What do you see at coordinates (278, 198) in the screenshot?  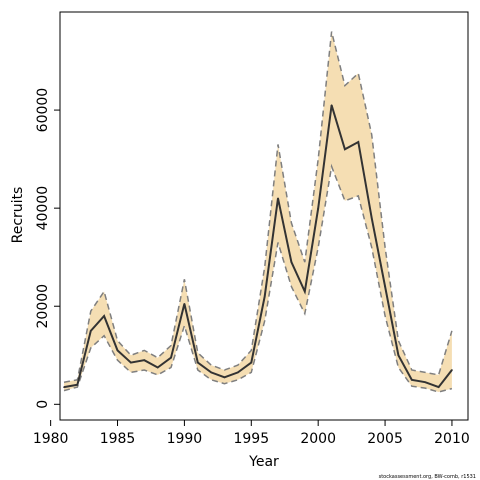 I see `data-point-1997` at bounding box center [278, 198].